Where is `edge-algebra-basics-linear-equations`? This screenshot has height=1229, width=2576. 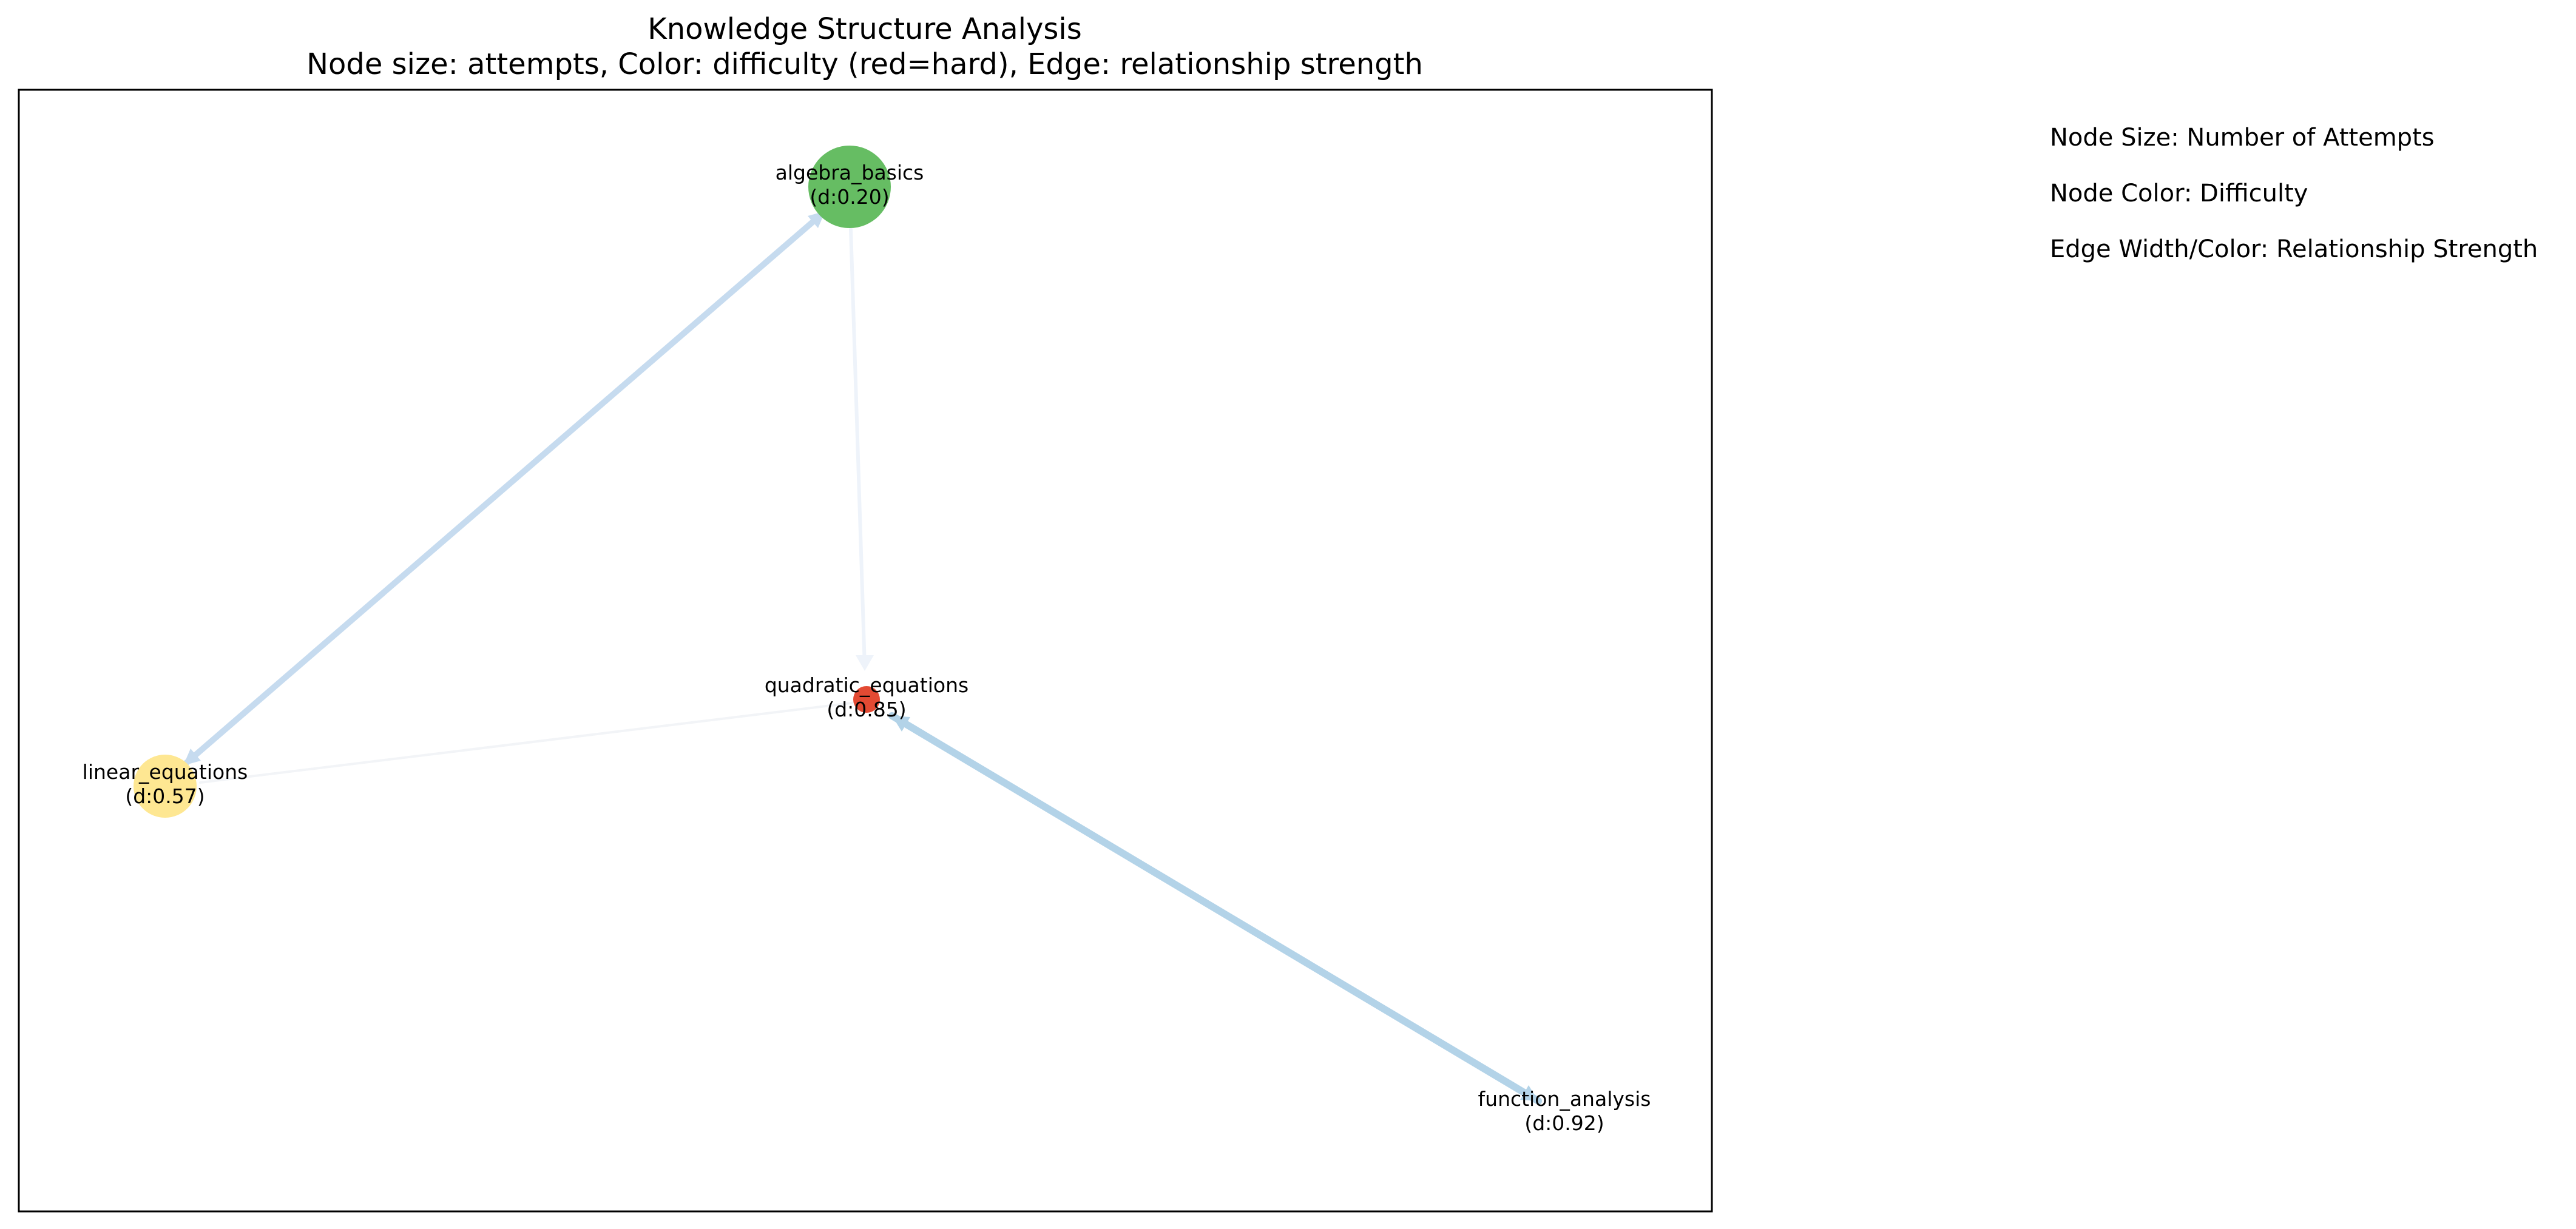
edge-algebra-basics-linear-equations is located at coordinates (504, 488).